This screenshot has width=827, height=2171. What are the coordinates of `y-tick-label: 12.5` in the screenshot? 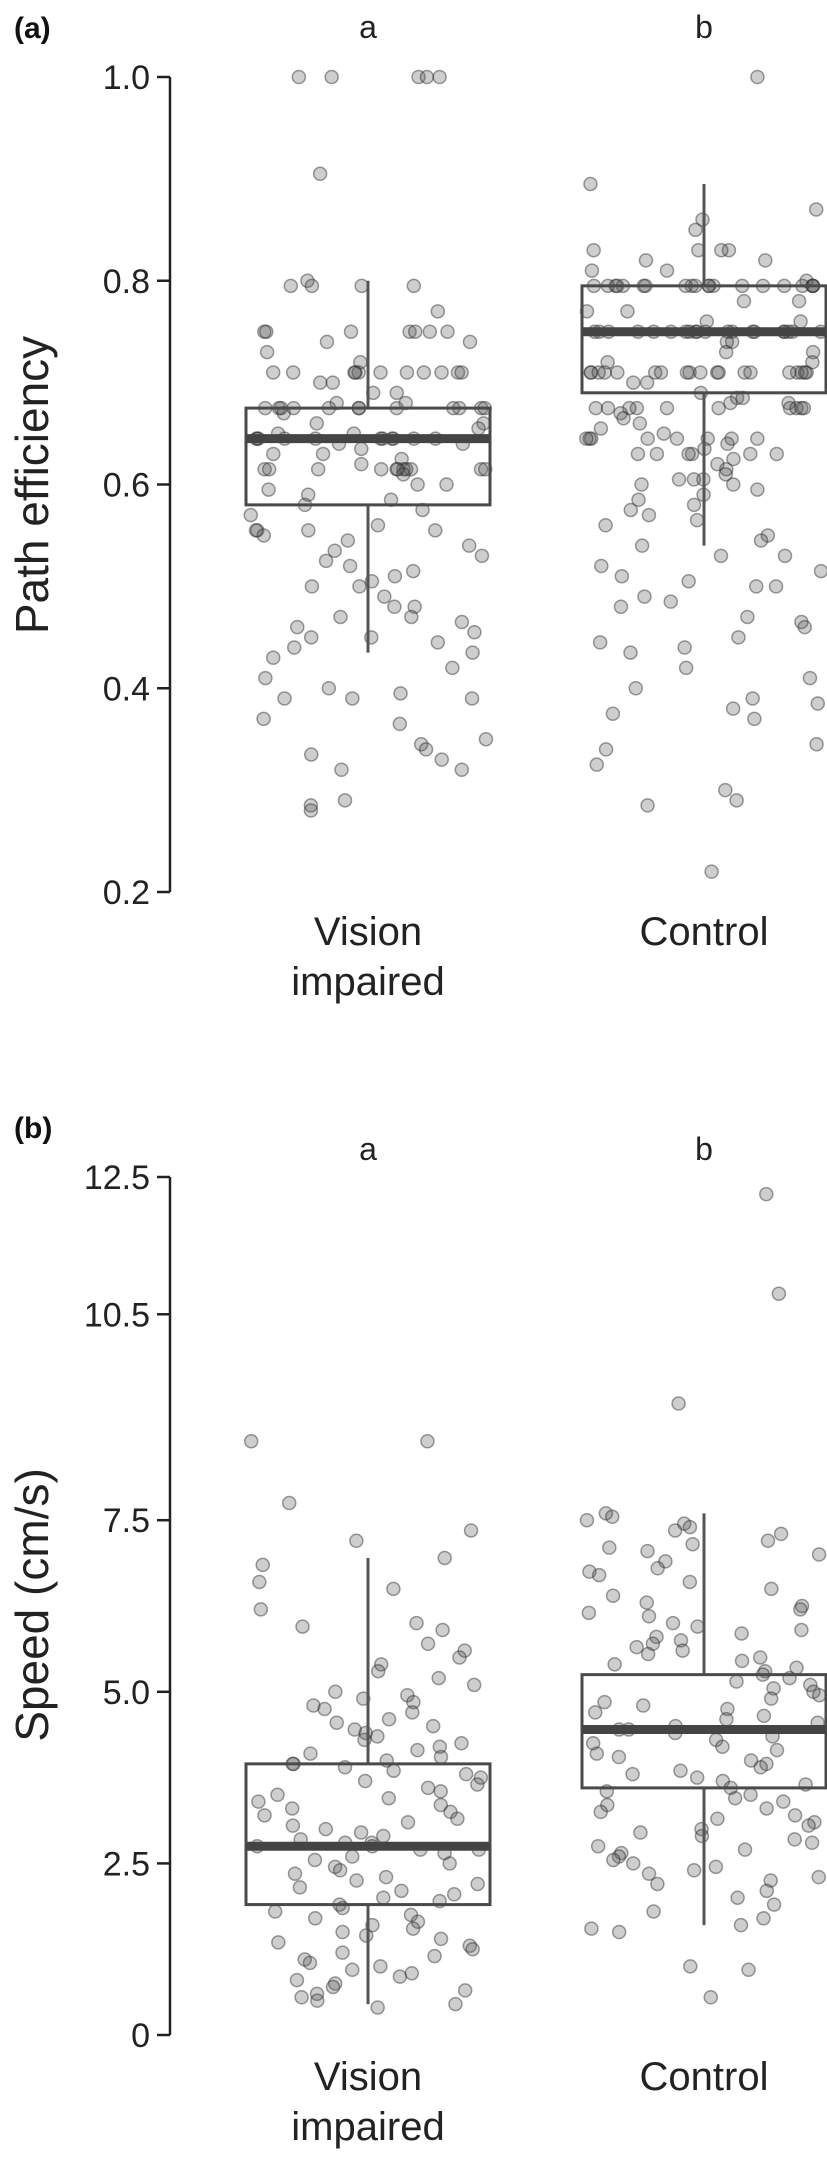 It's located at (117, 1178).